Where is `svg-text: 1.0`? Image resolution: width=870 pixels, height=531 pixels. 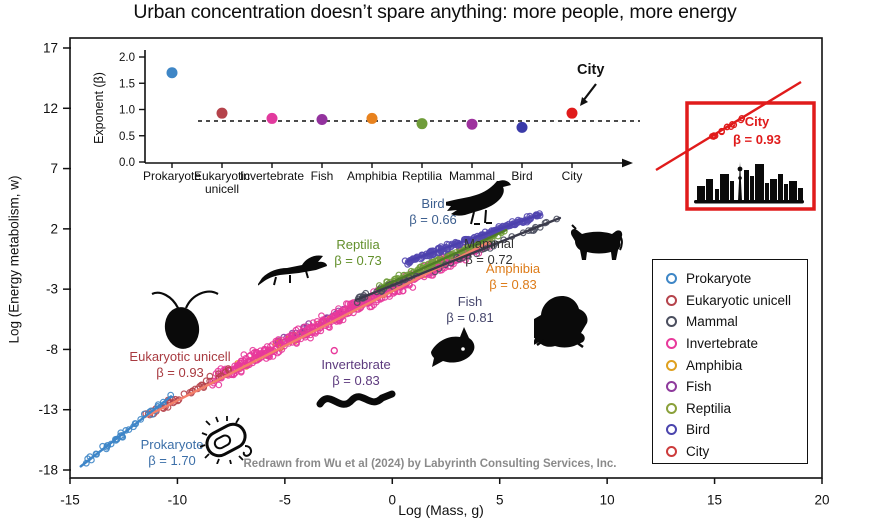
svg-text: 1.0 is located at coordinates (127, 111).